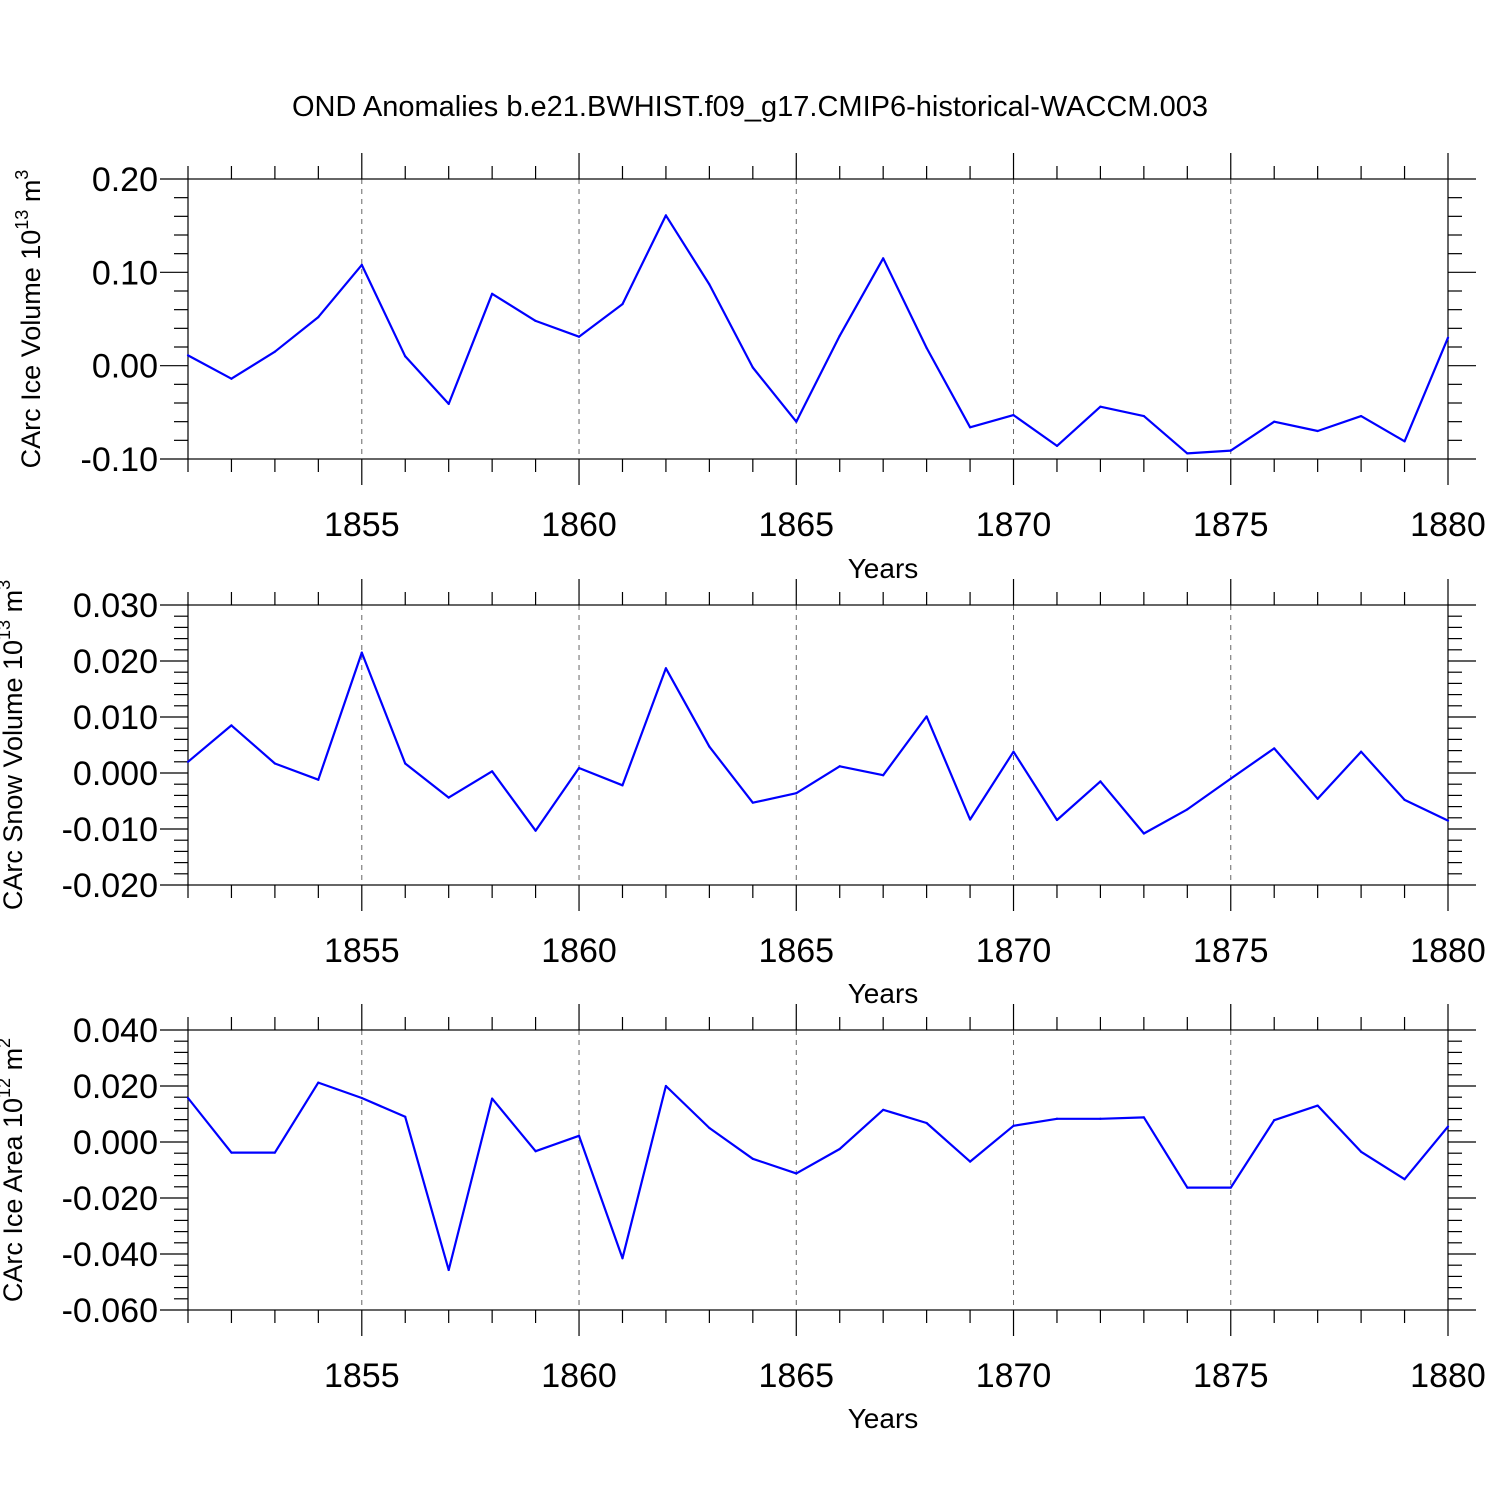 This screenshot has width=1500, height=1500. I want to click on y-tick-label: -0.010, so click(110, 830).